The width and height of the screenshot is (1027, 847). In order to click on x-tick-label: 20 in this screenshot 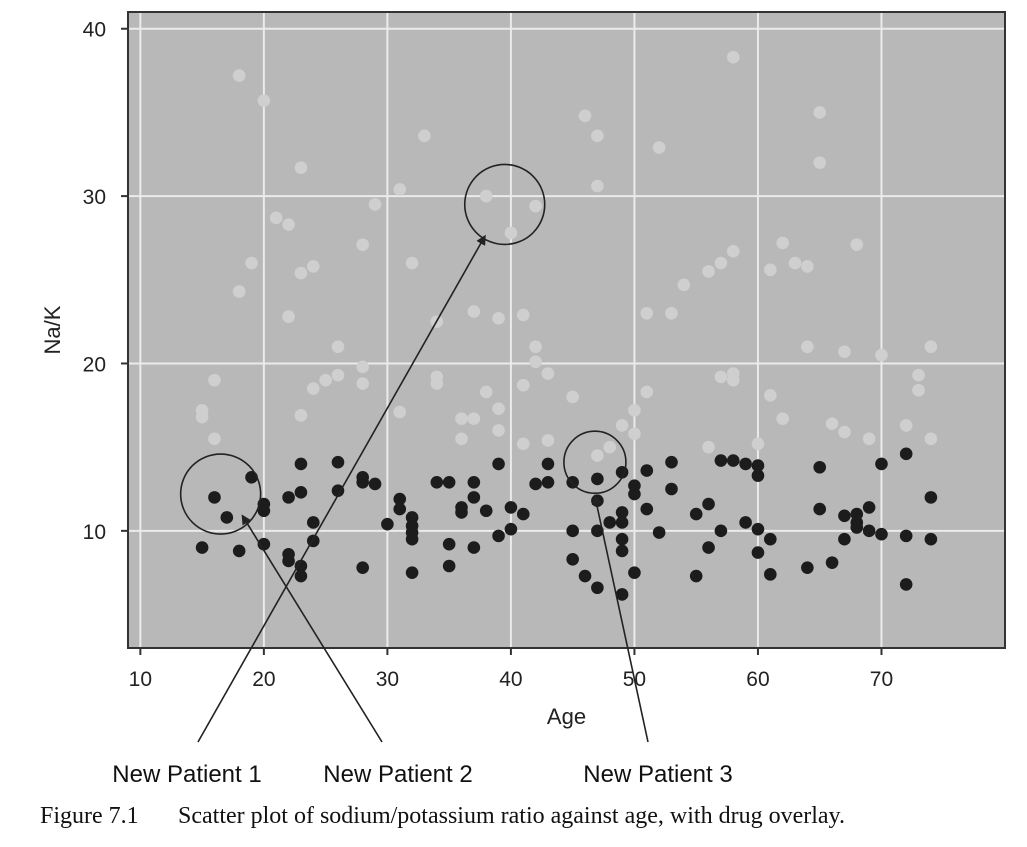, I will do `click(263, 679)`.